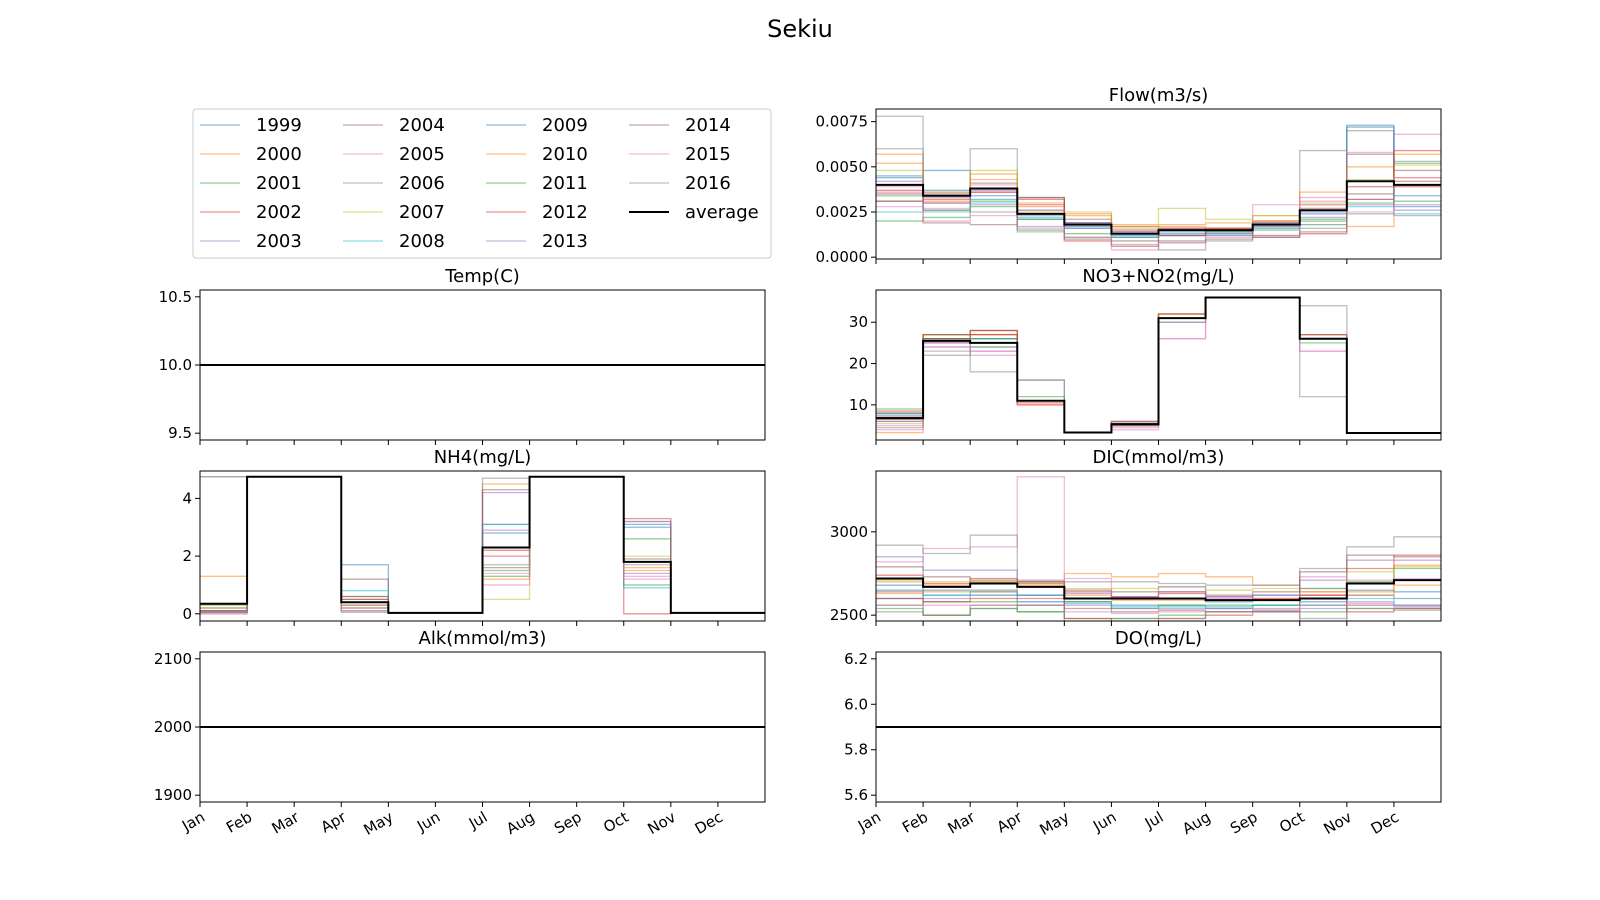 This screenshot has height=900, width=1600. What do you see at coordinates (394, 125) in the screenshot?
I see `legend-entry-2004: 2004` at bounding box center [394, 125].